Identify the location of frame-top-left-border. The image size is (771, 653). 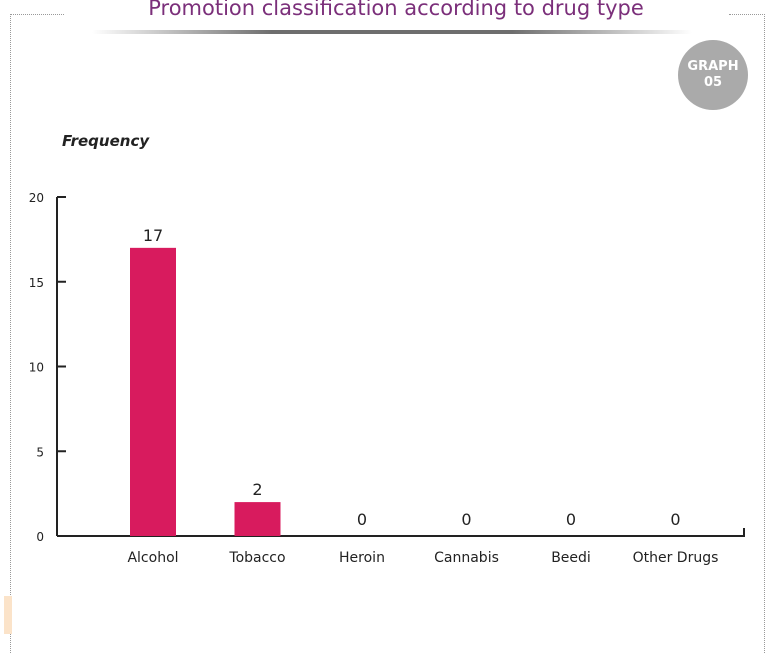
(37, 14).